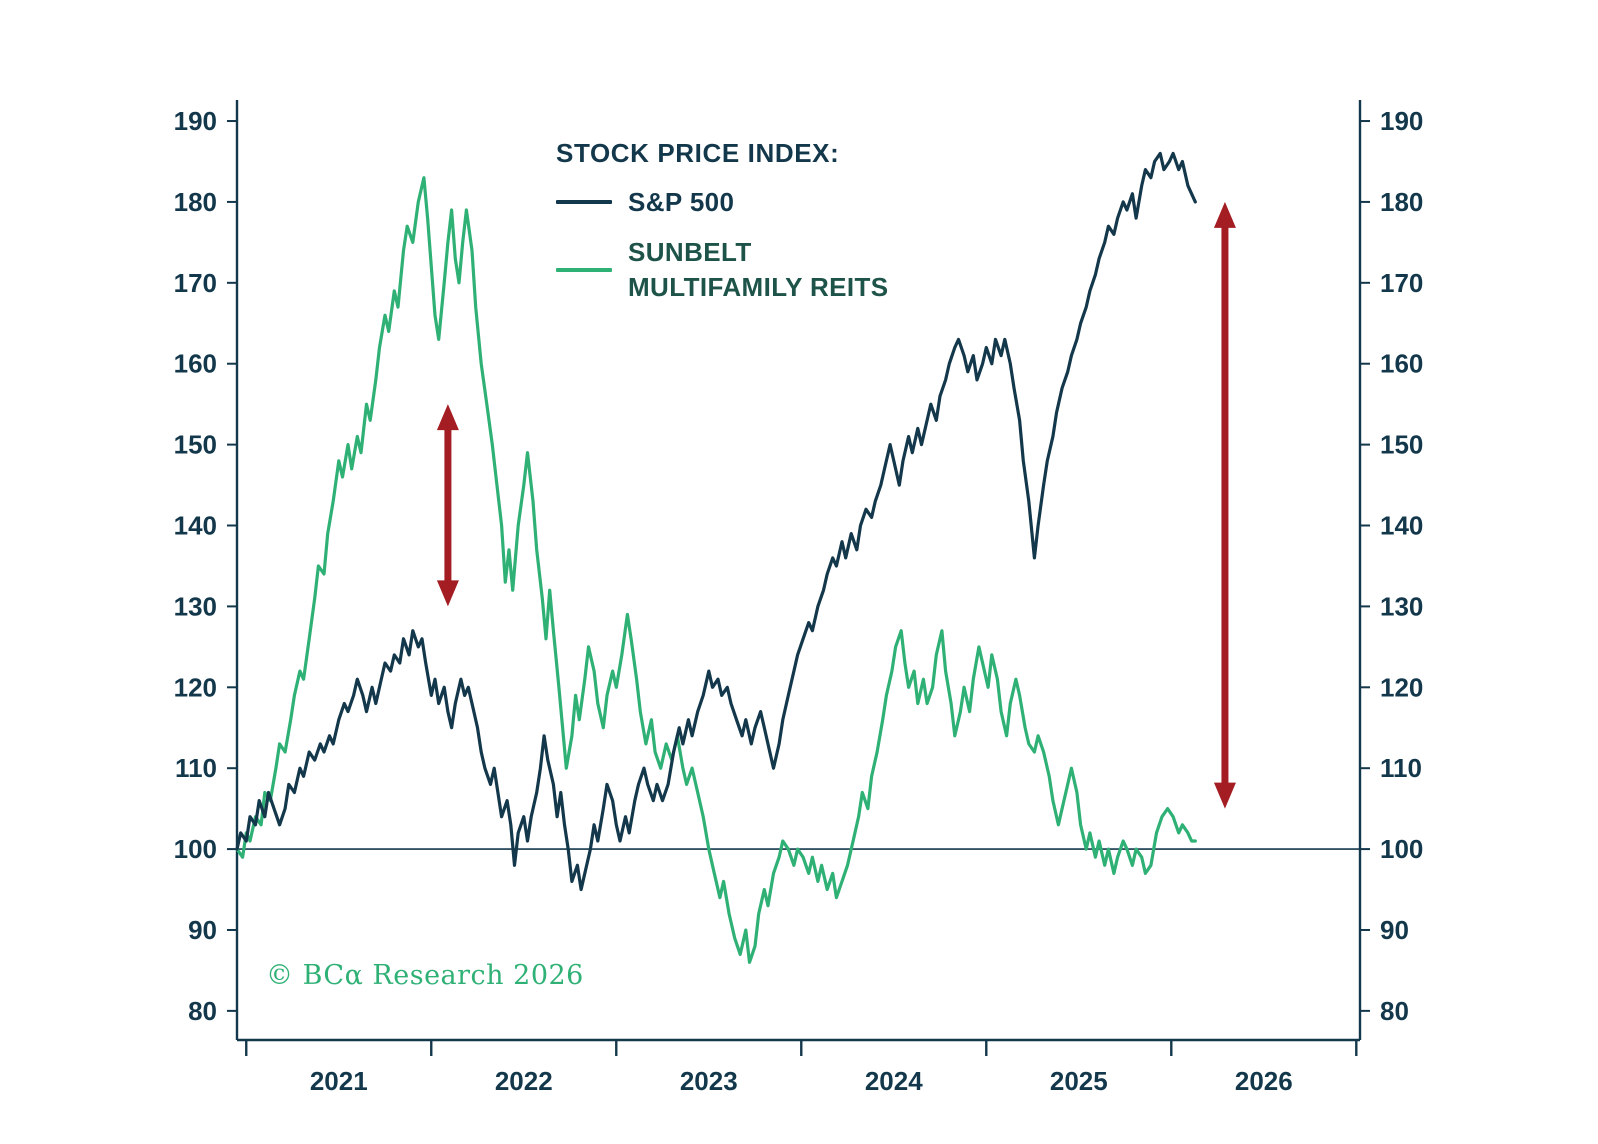 Image resolution: width=1598 pixels, height=1144 pixels. What do you see at coordinates (195, 283) in the screenshot?
I see `y-tick-label-left: 170` at bounding box center [195, 283].